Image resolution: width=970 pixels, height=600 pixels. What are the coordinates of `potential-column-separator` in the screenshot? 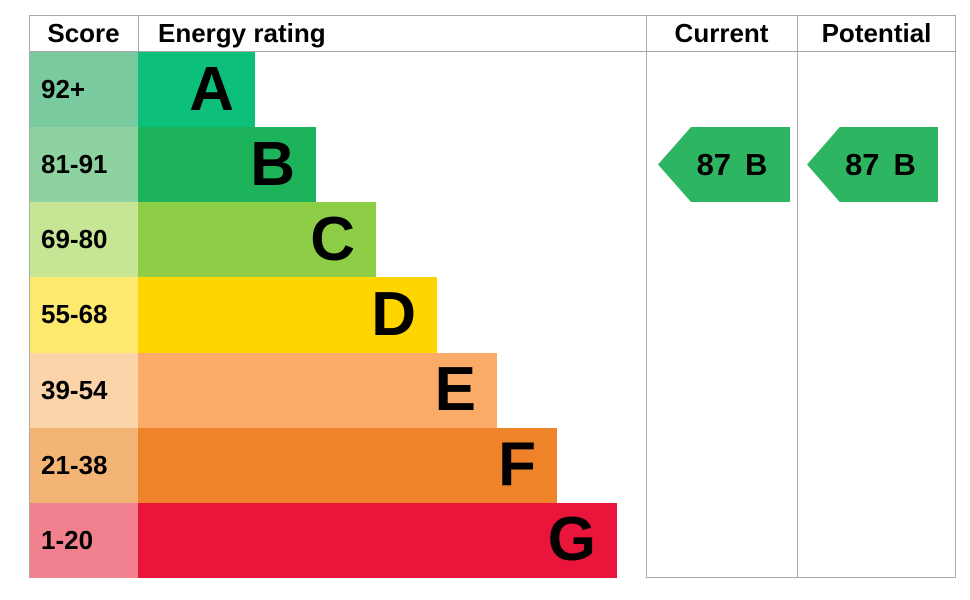 It's located at (797, 296).